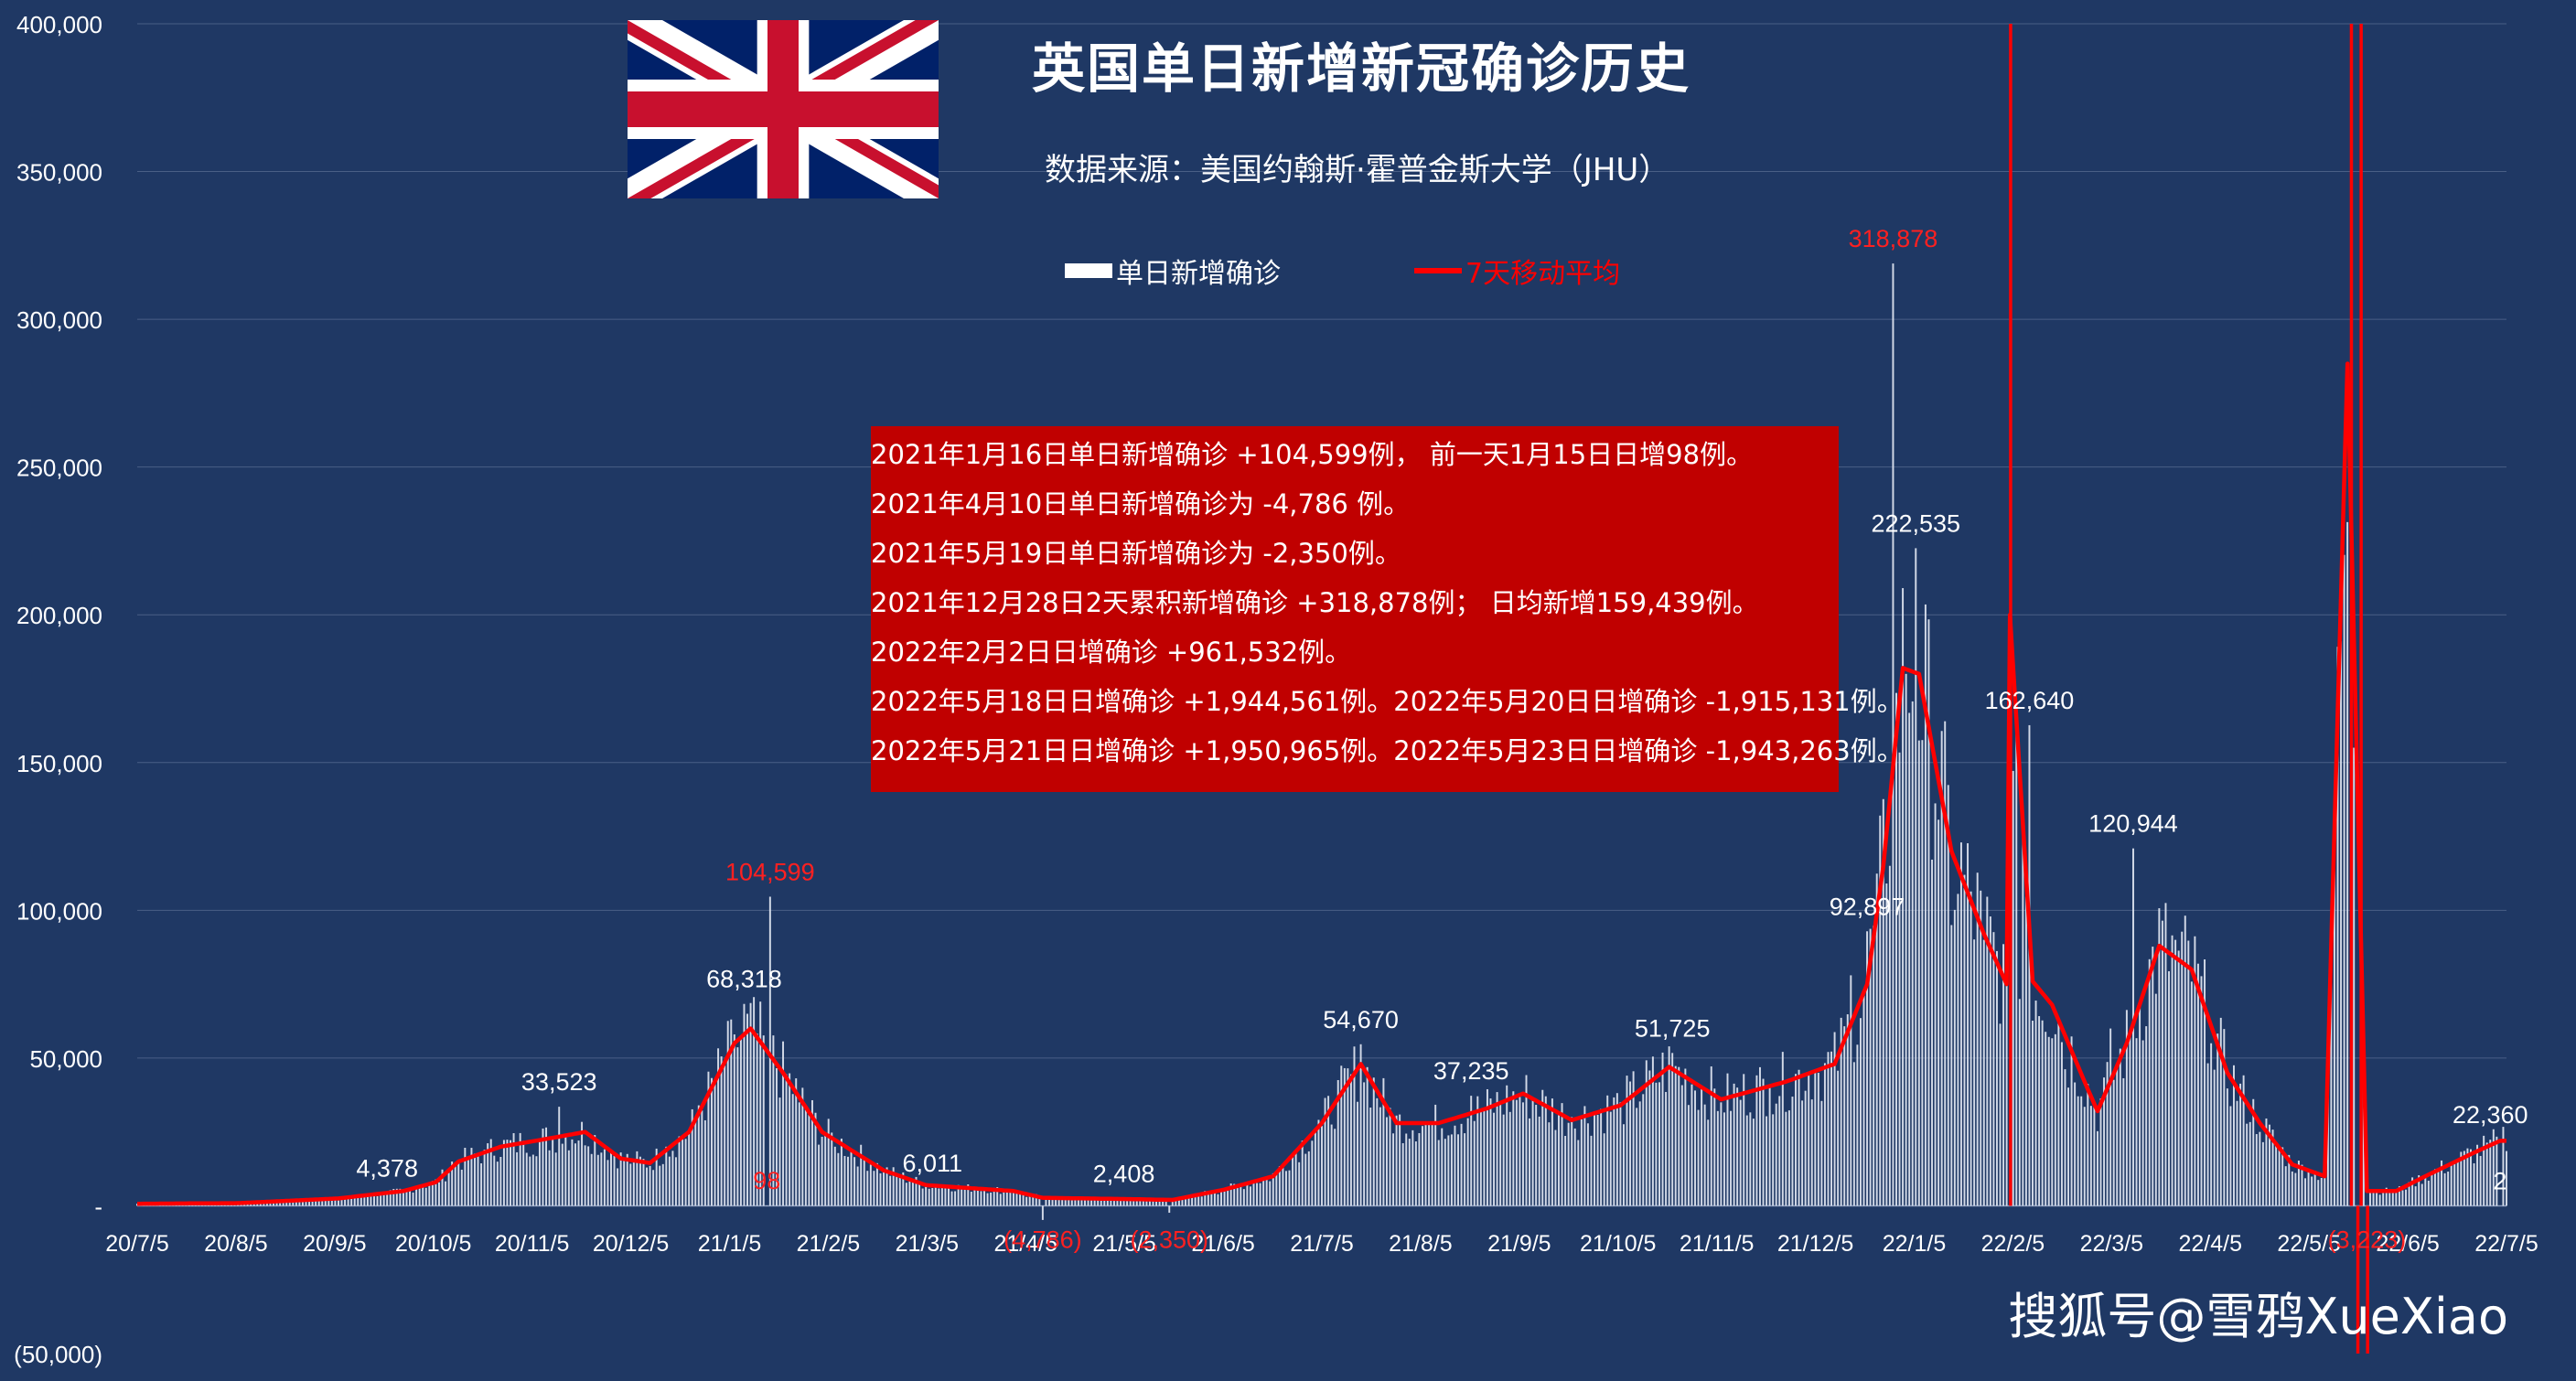 Image resolution: width=2576 pixels, height=1381 pixels. I want to click on uk-flag-icon, so click(783, 109).